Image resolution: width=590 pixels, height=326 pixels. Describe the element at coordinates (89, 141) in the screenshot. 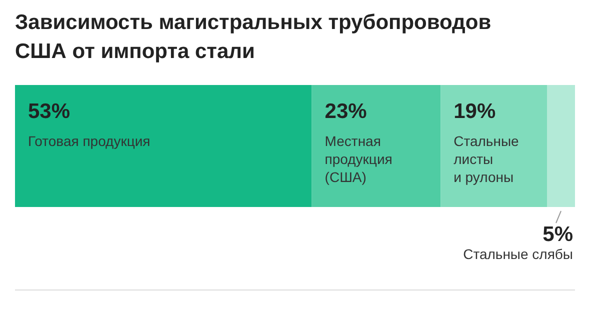

I see `series-label: Готовая продукция` at that location.